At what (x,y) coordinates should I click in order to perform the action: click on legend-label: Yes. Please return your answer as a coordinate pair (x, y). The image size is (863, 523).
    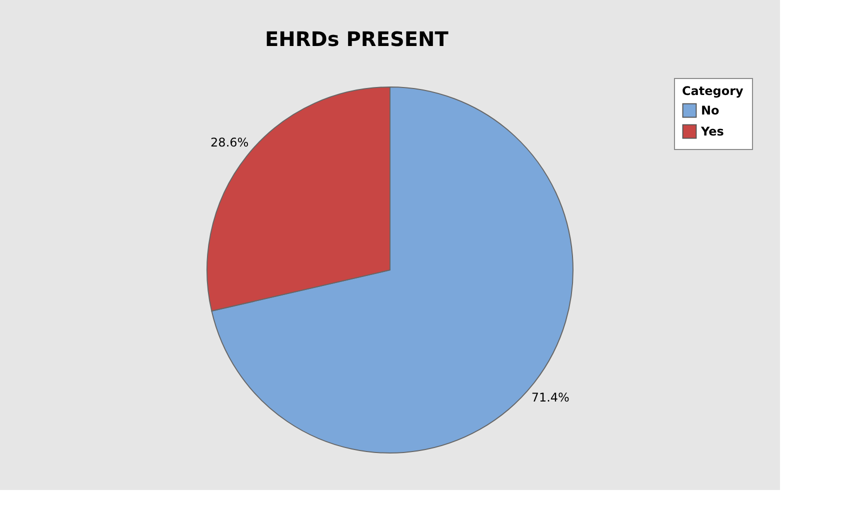
    Looking at the image, I should click on (712, 131).